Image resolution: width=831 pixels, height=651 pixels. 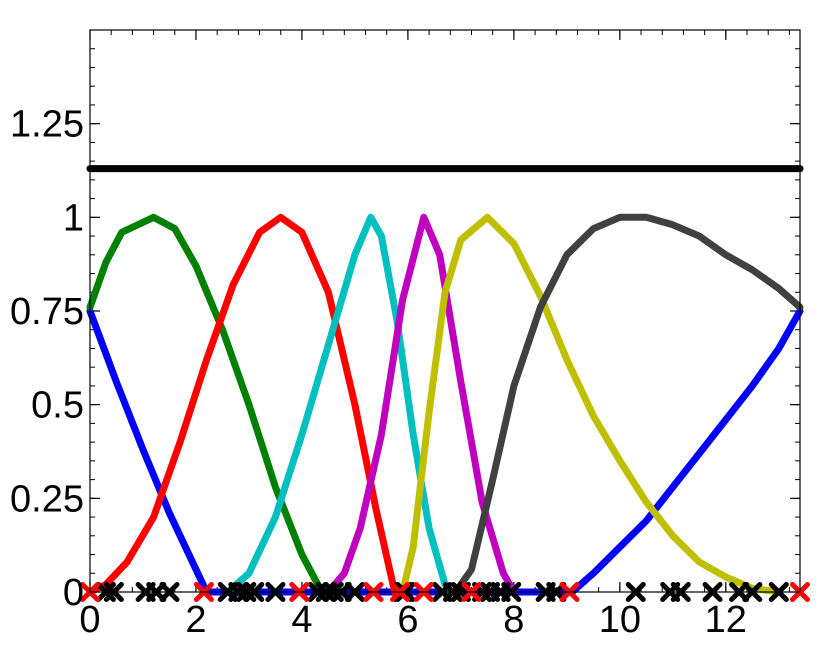 I want to click on y-tick-label: 1, so click(x=73, y=218).